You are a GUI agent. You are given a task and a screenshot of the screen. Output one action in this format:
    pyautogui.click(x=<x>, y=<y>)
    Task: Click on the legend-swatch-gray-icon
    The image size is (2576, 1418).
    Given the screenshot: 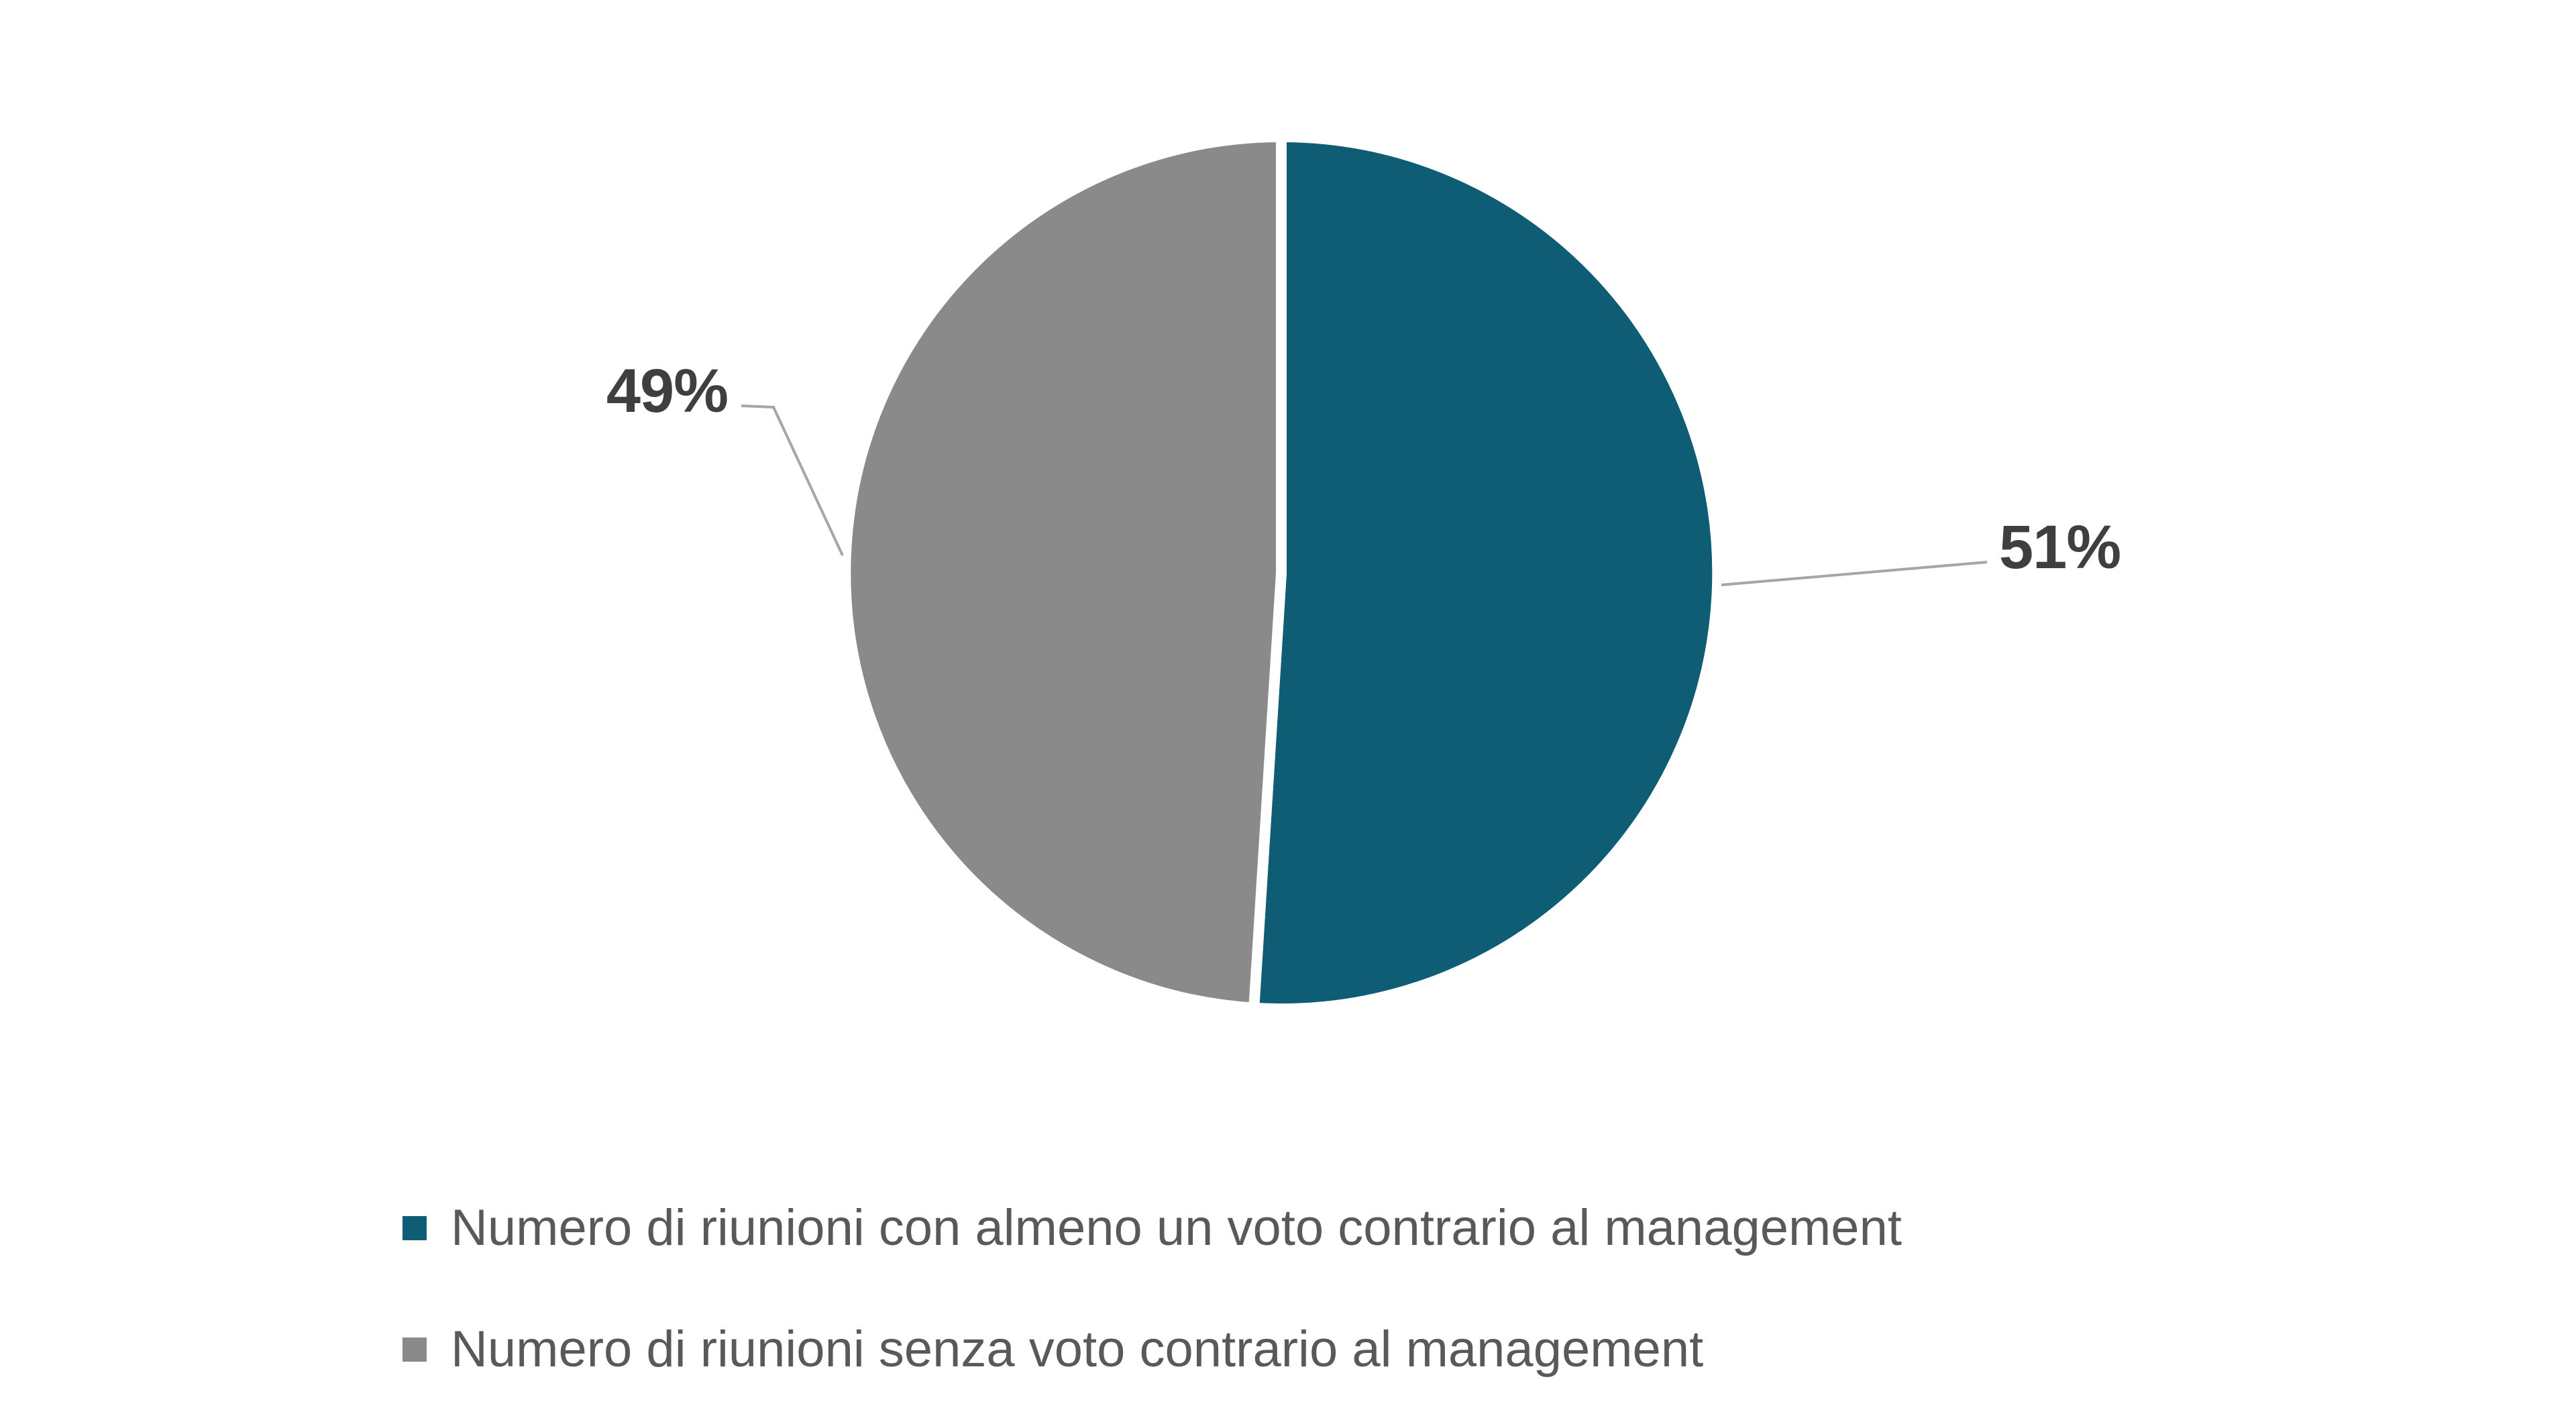 What is the action you would take?
    pyautogui.click(x=414, y=1349)
    